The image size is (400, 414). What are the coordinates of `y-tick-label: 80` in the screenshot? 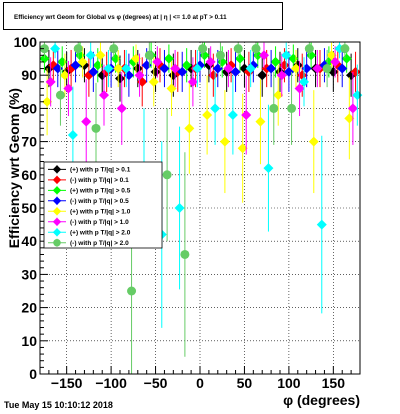 It's located at (29, 108).